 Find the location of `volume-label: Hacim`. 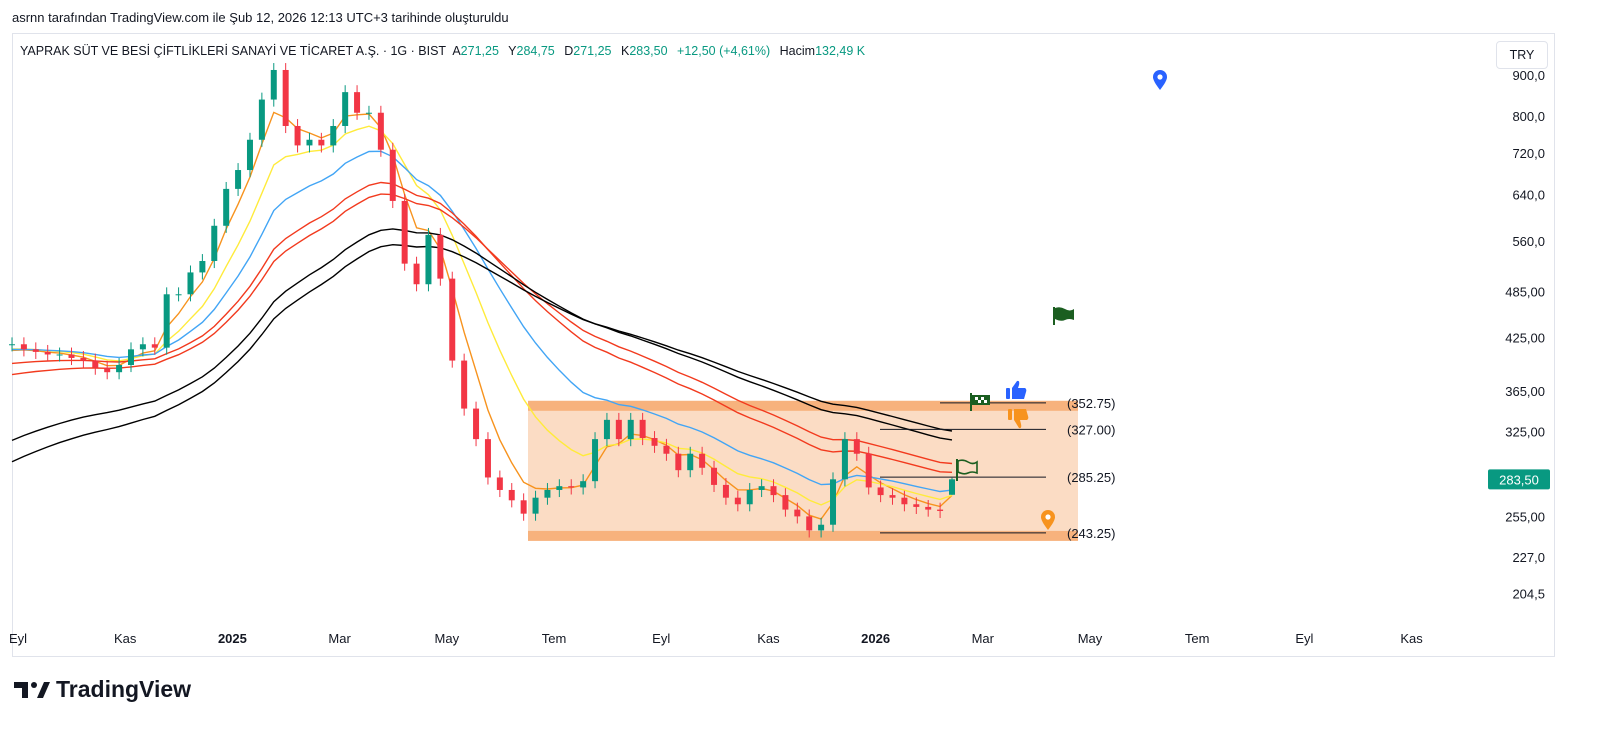

volume-label: Hacim is located at coordinates (797, 51).